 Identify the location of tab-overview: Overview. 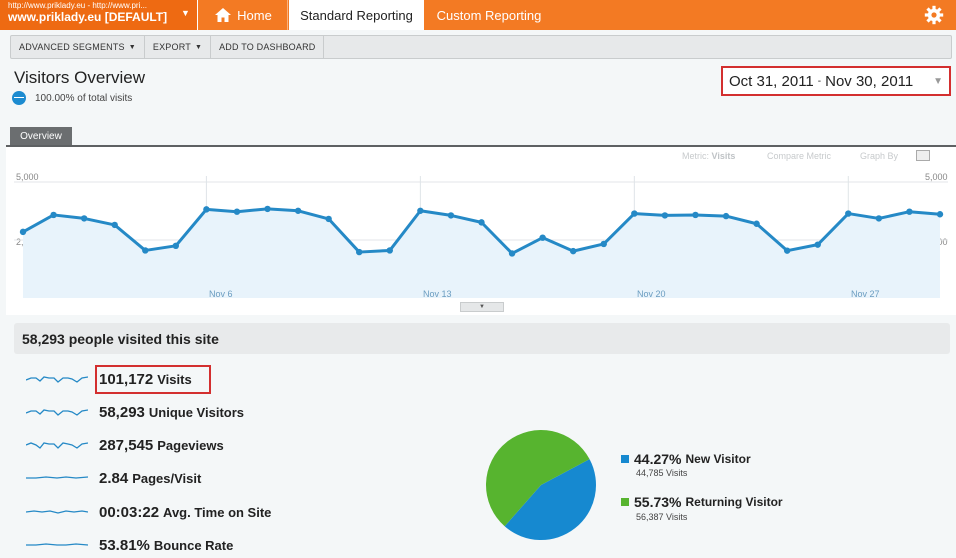
(41, 136).